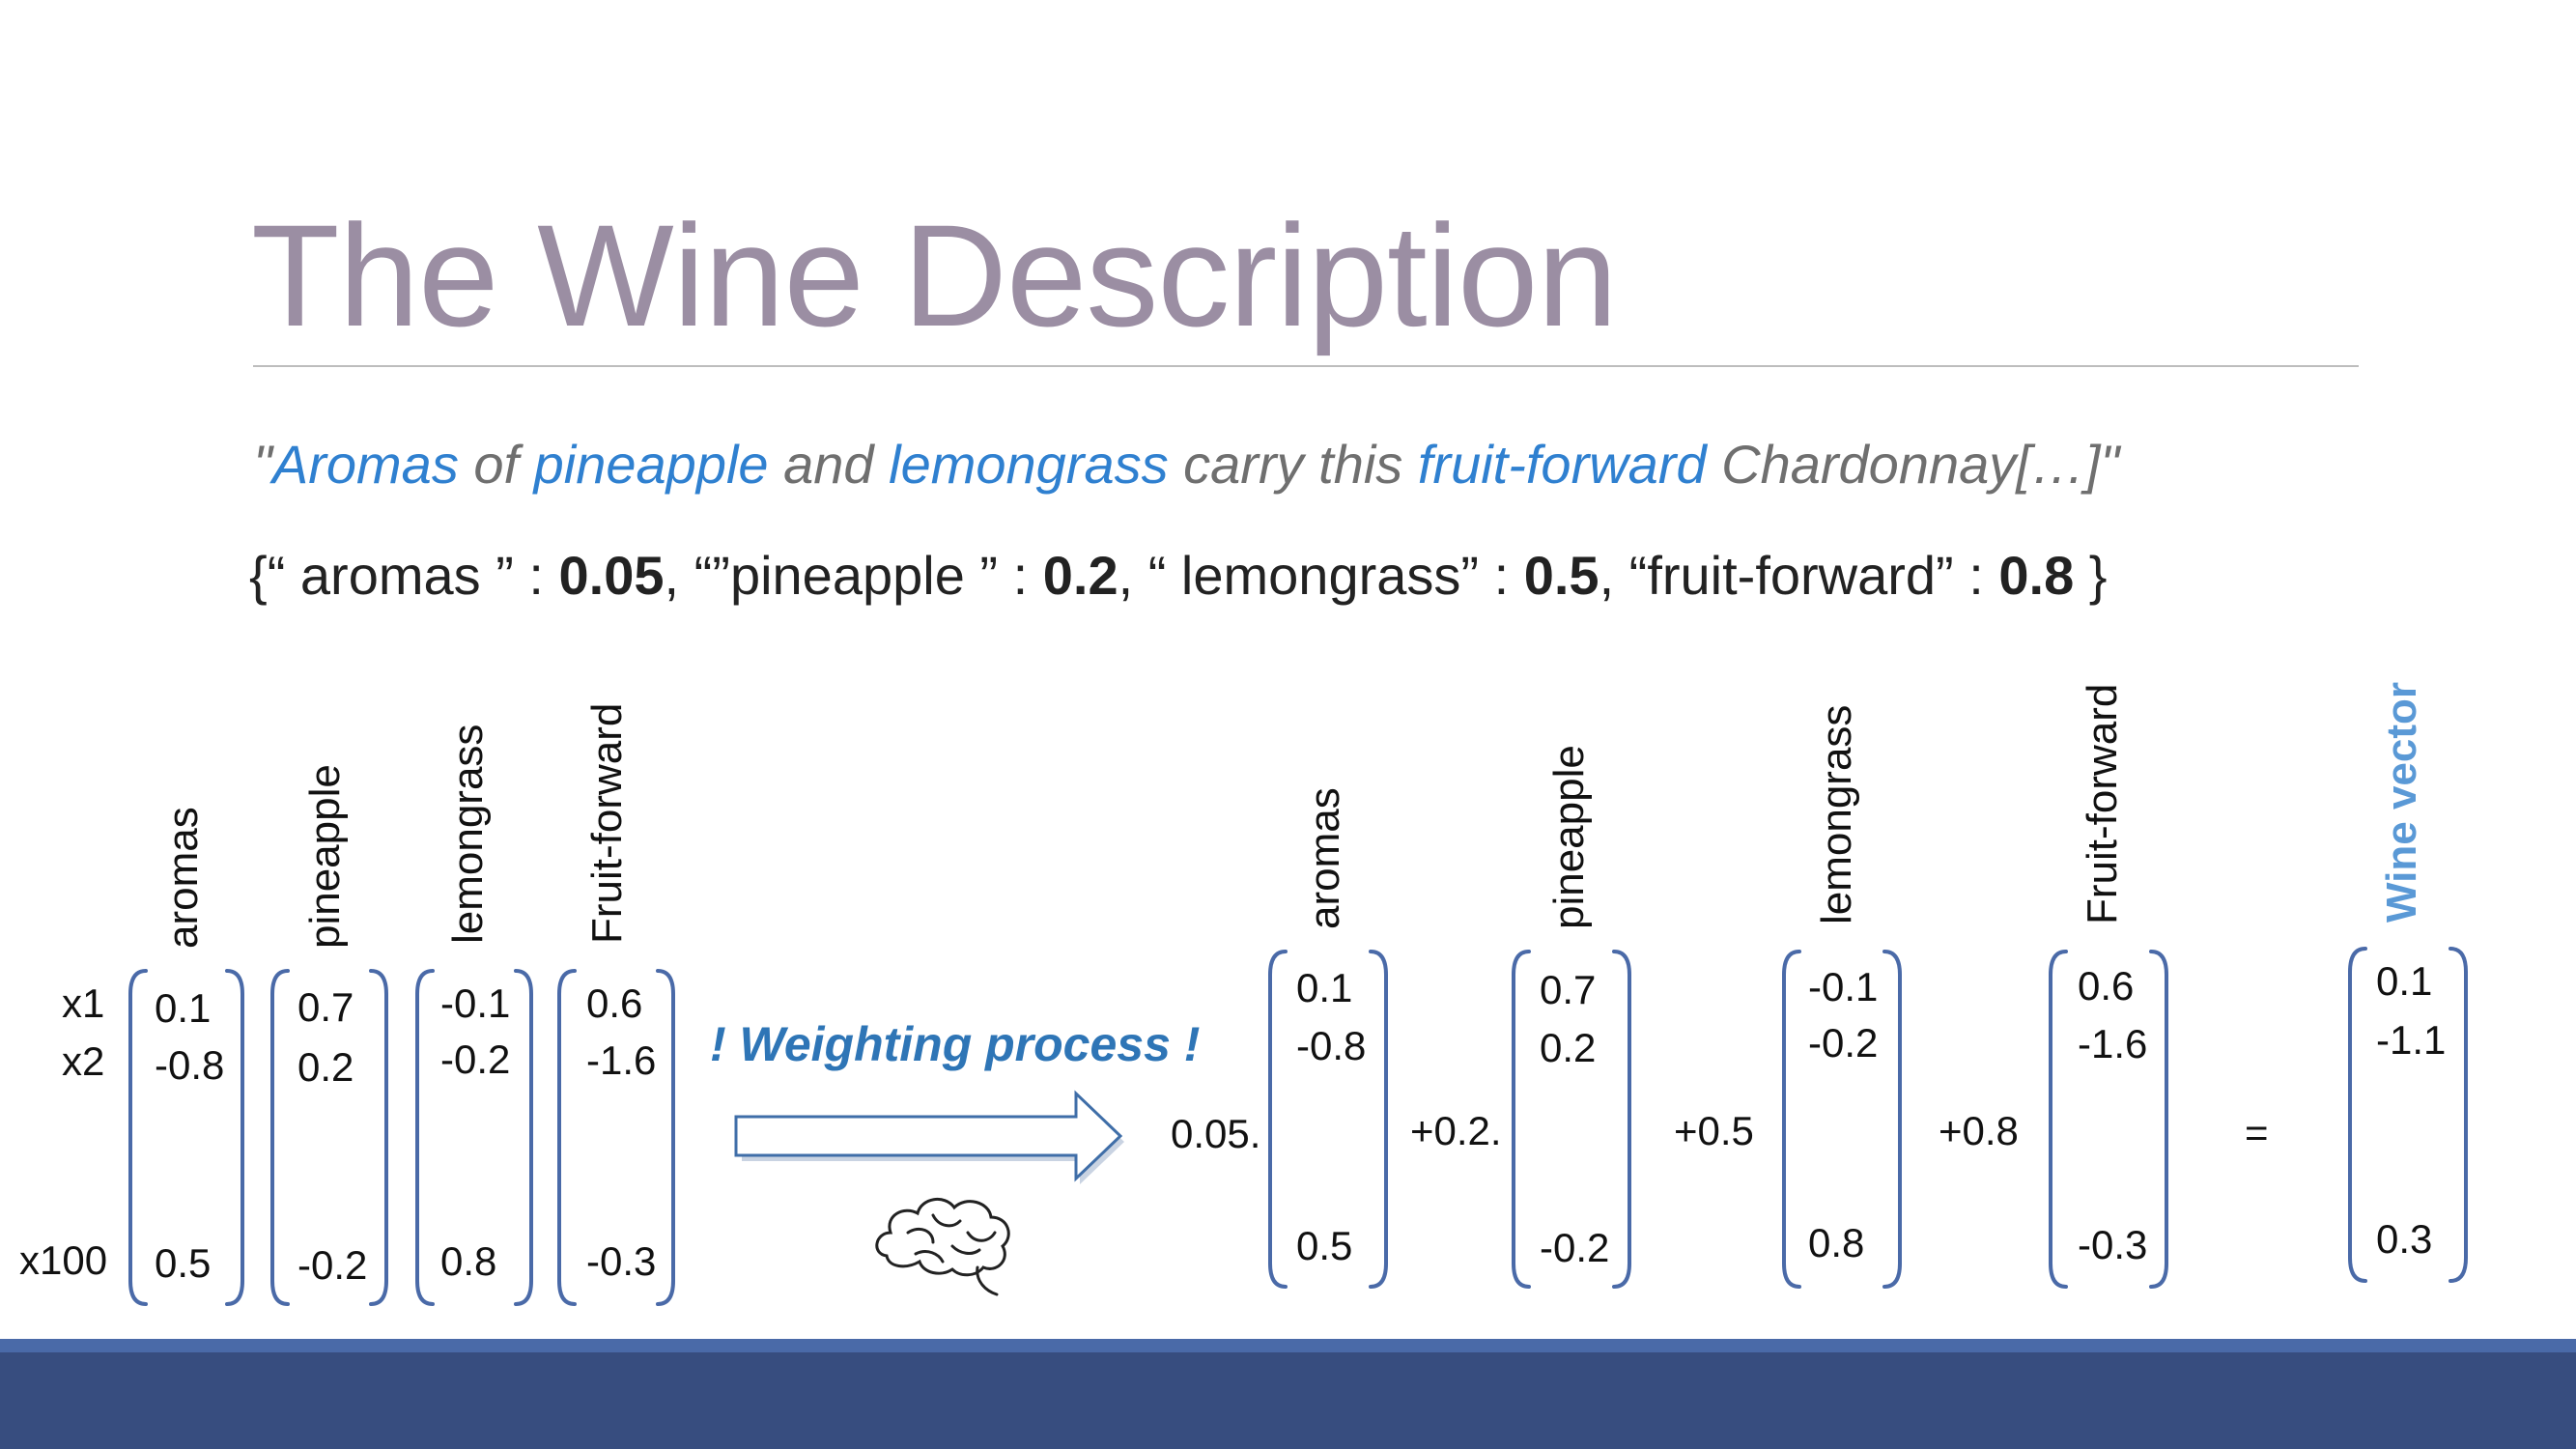 Image resolution: width=2576 pixels, height=1449 pixels. Describe the element at coordinates (2036, 575) in the screenshot. I see `weight-value: 0.8` at that location.